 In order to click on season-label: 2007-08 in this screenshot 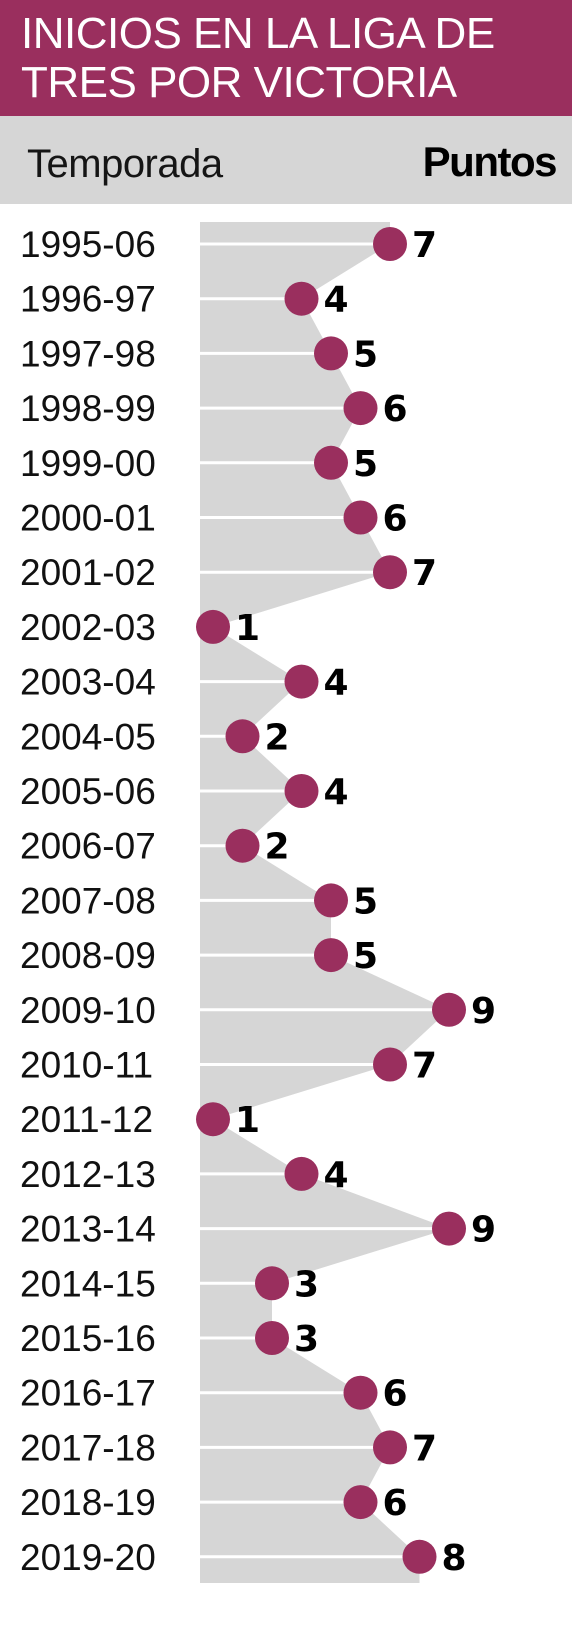, I will do `click(88, 900)`.